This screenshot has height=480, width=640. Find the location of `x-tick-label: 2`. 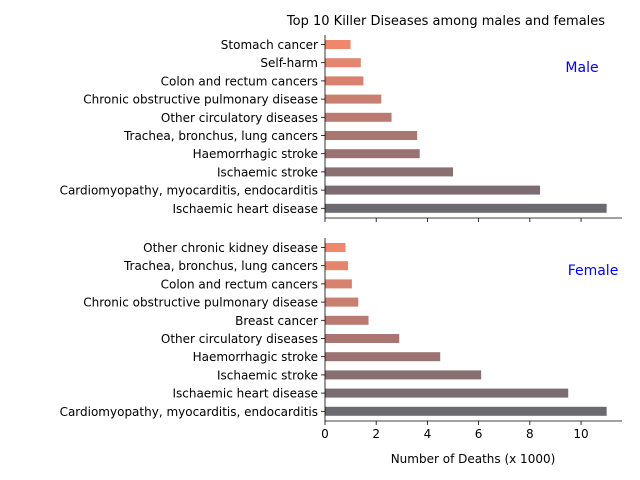

x-tick-label: 2 is located at coordinates (376, 434).